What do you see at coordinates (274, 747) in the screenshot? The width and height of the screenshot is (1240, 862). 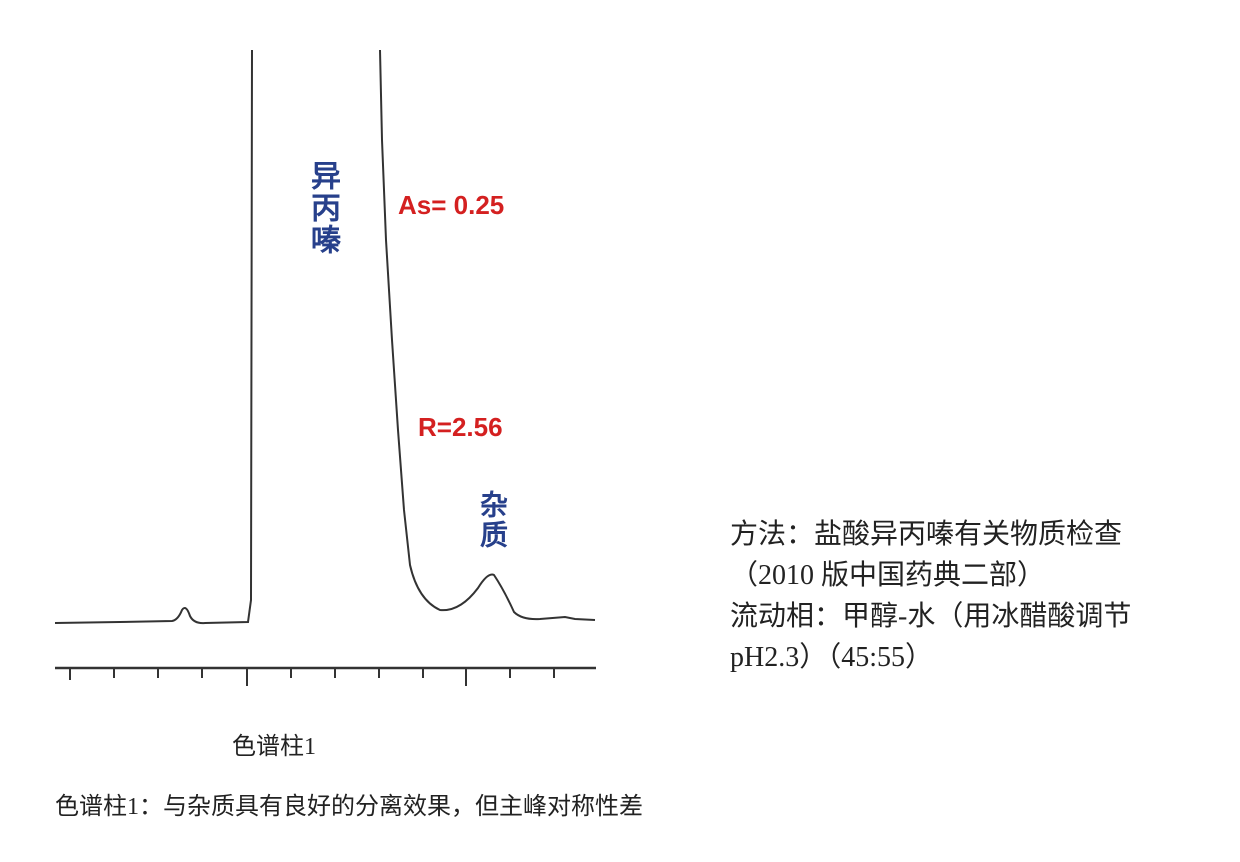 I see `axis-label: 色谱柱1` at bounding box center [274, 747].